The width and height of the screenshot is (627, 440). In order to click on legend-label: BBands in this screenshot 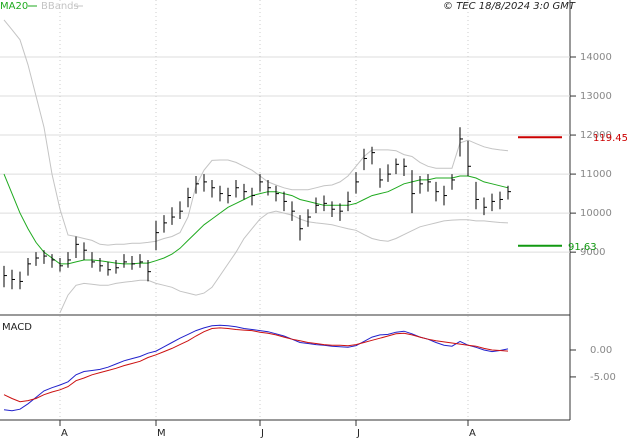, I will do `click(60, 6)`.